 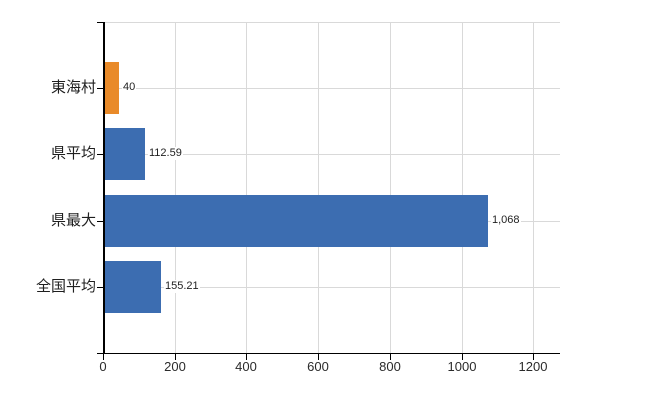 I want to click on x-axis-line, so click(x=328, y=353).